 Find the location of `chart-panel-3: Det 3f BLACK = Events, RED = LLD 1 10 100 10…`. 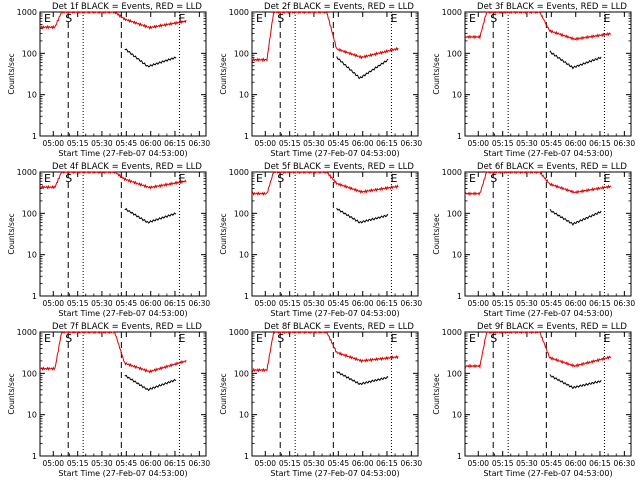

chart-panel-3: Det 3f BLACK = Events, RED = LLD 1 10 100 10… is located at coordinates (533, 80).